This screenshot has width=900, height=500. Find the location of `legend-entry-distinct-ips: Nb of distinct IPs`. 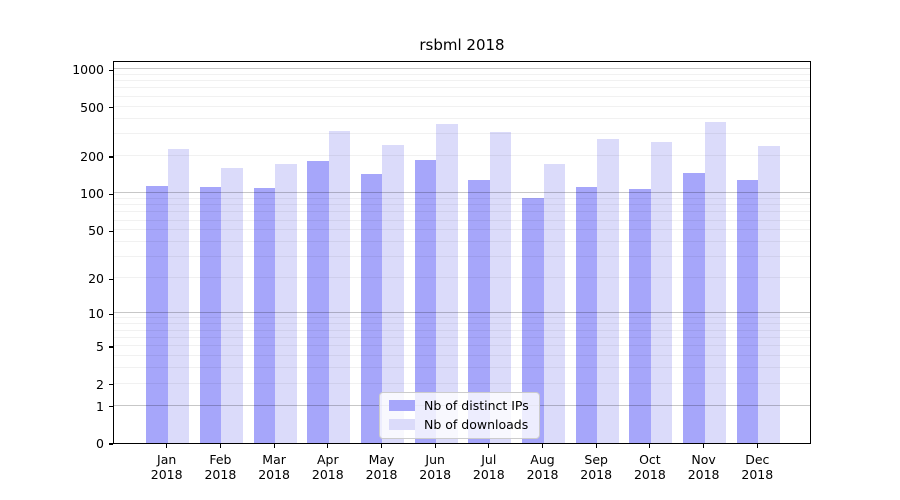

legend-entry-distinct-ips: Nb of distinct IPs is located at coordinates (459, 405).